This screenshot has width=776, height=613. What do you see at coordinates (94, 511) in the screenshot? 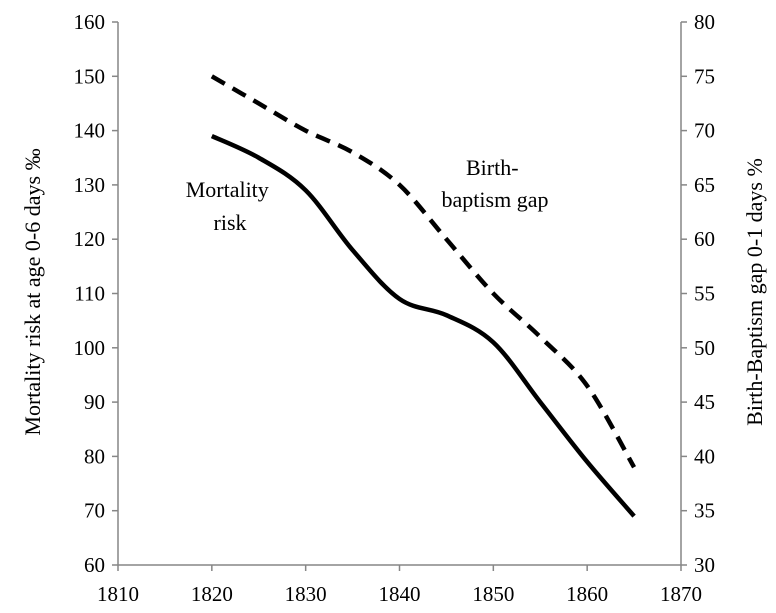
I see `y-left-tick-label: 70` at bounding box center [94, 511].